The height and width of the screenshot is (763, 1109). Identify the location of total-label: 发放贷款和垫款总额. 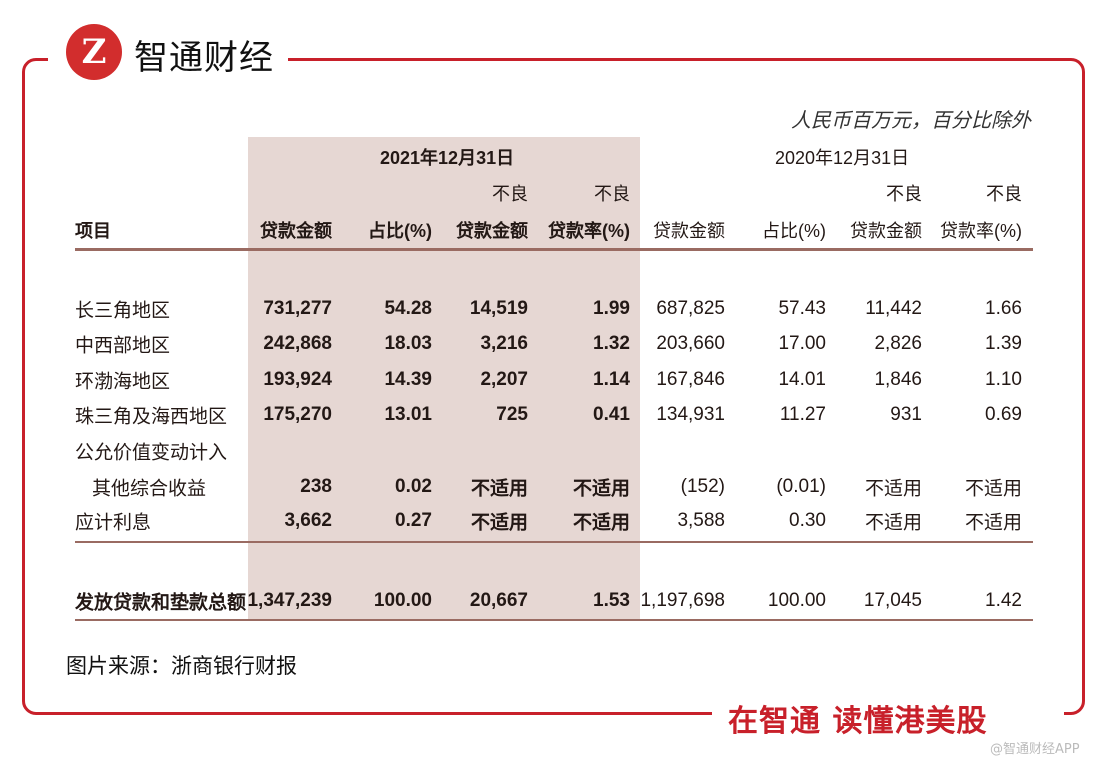
(161, 603).